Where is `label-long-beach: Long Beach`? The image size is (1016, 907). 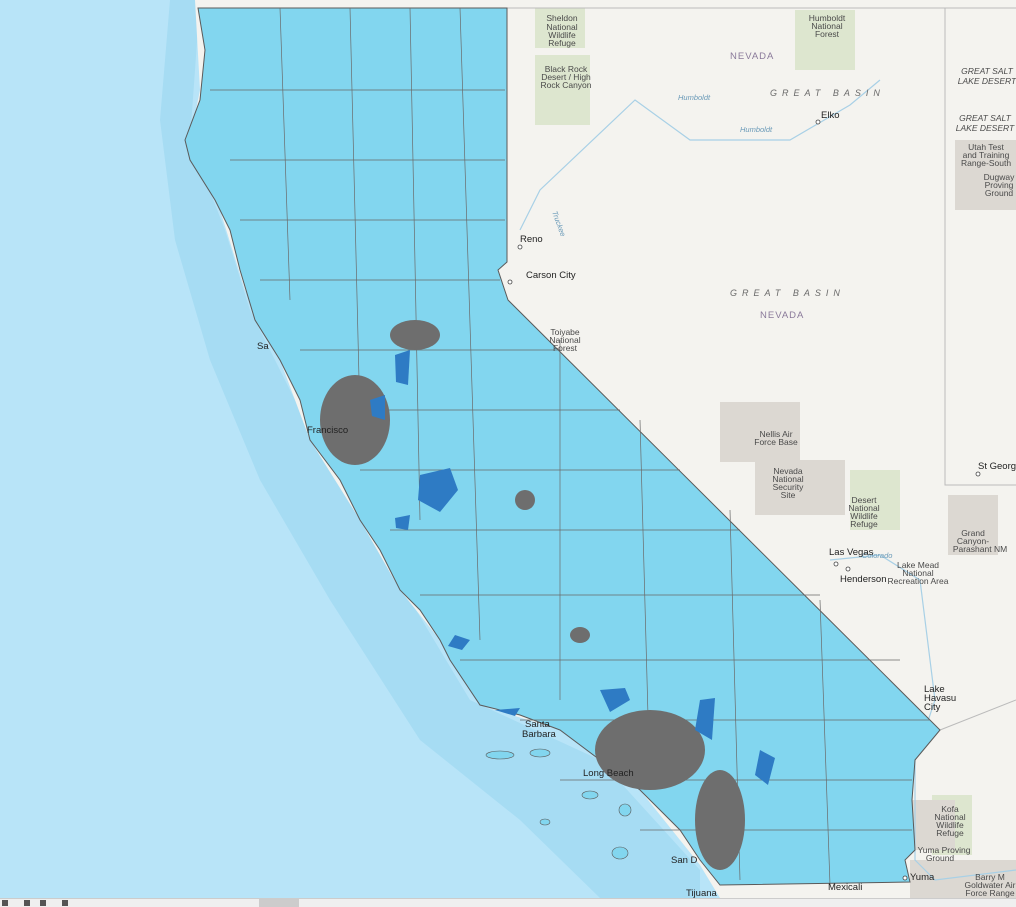 label-long-beach: Long Beach is located at coordinates (608, 773).